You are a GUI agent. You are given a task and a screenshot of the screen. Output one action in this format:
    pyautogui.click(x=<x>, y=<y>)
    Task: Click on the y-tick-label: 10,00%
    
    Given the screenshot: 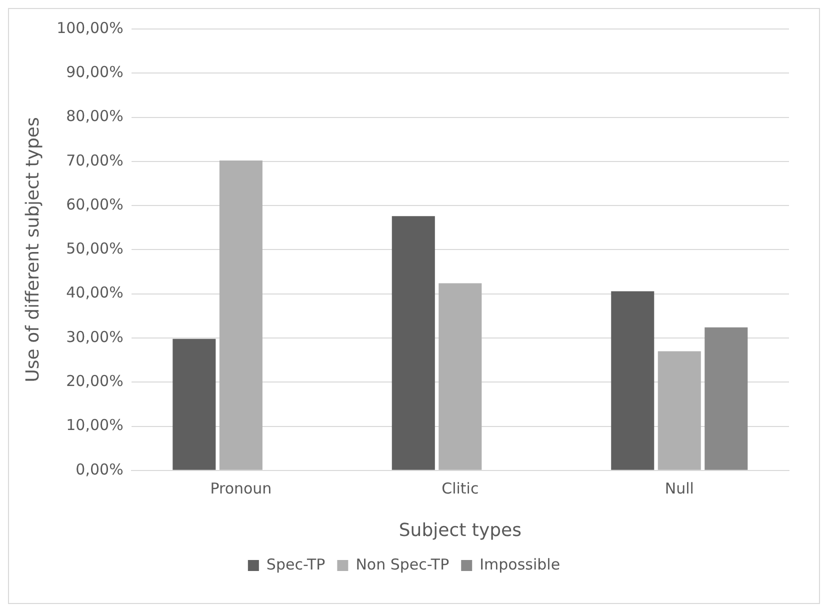 What is the action you would take?
    pyautogui.click(x=95, y=425)
    